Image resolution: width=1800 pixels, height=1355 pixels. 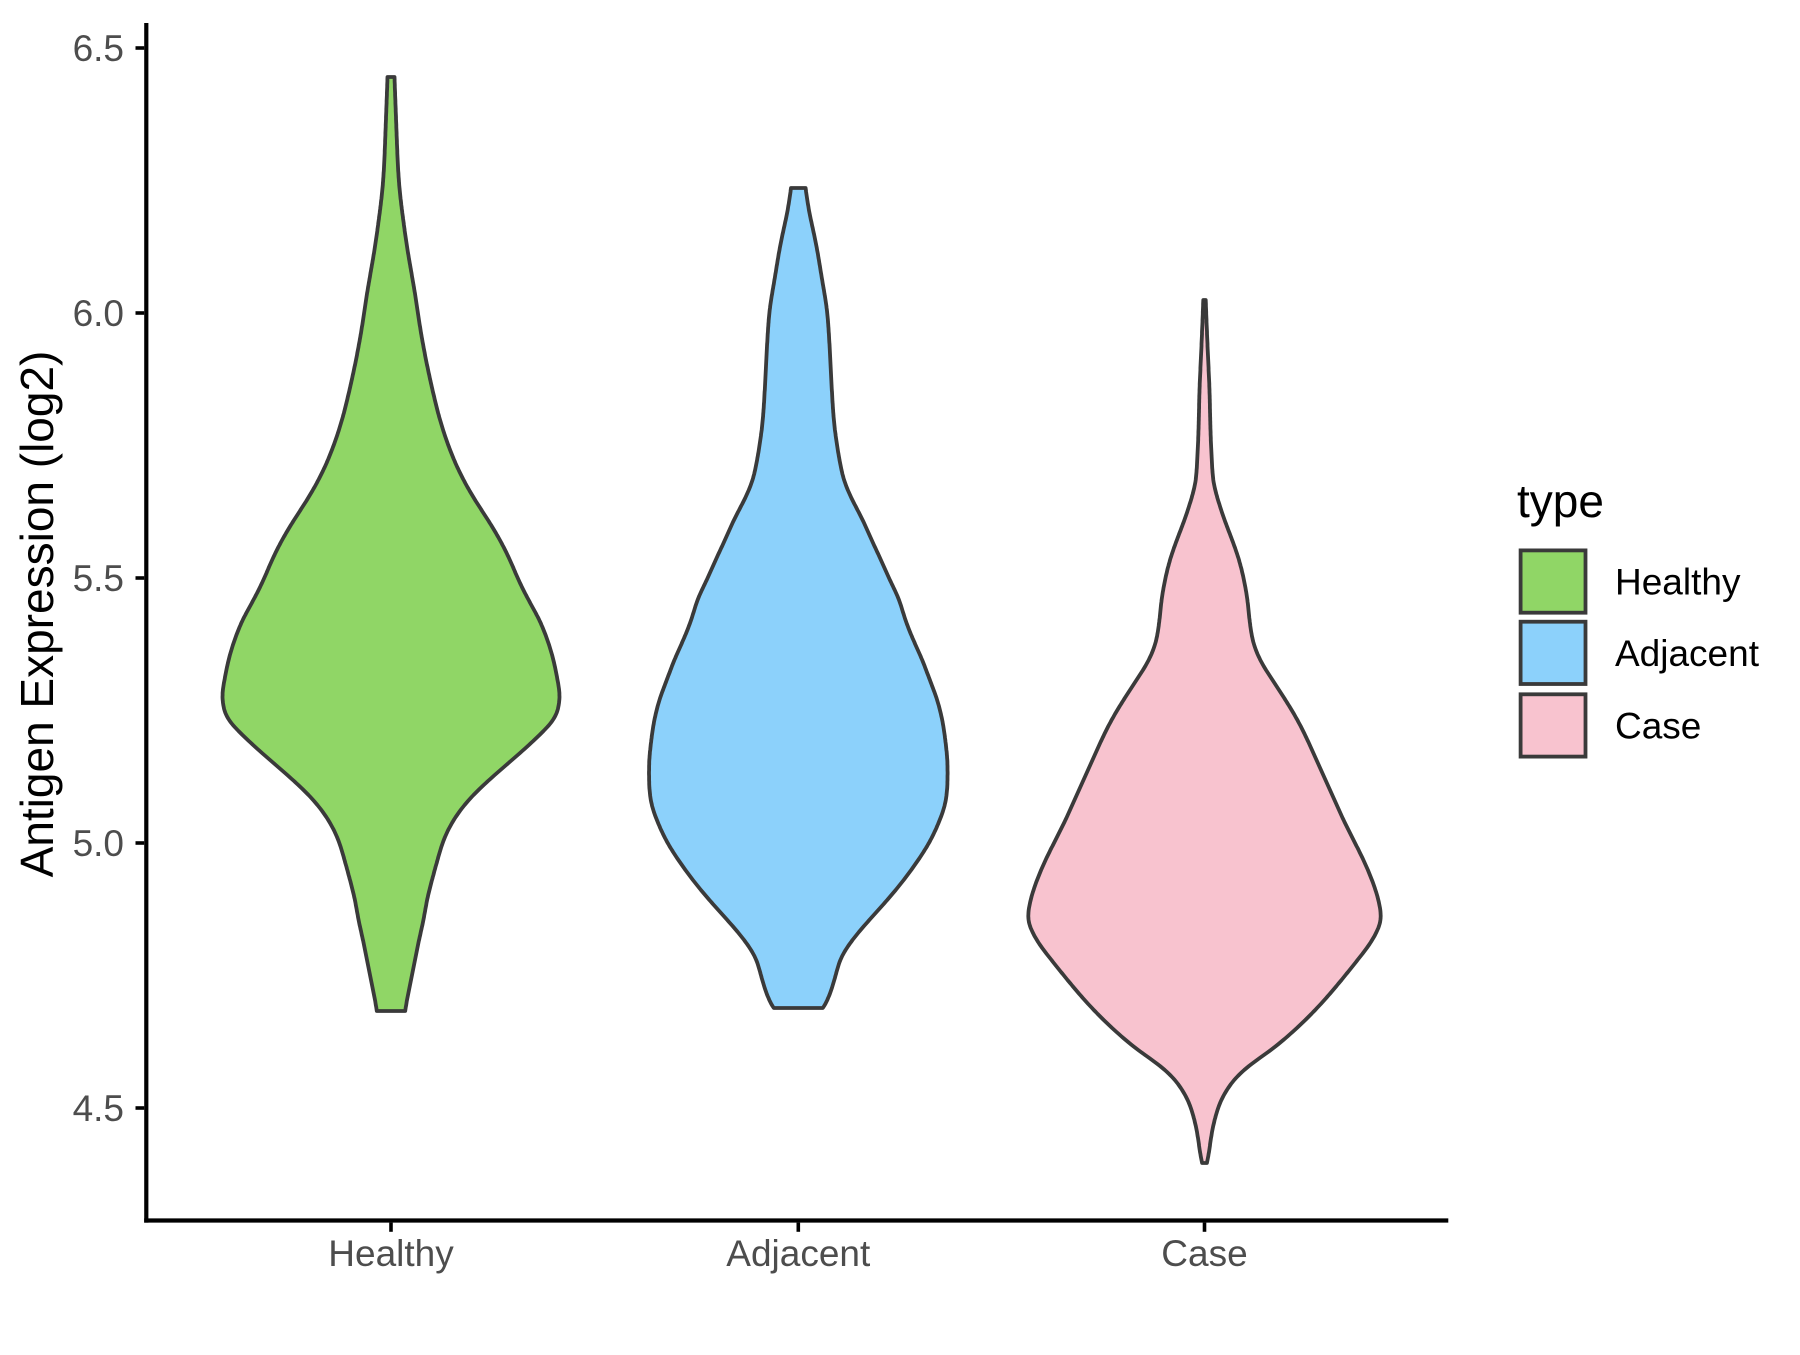 What do you see at coordinates (98, 48) in the screenshot?
I see `svg-text: 6.5` at bounding box center [98, 48].